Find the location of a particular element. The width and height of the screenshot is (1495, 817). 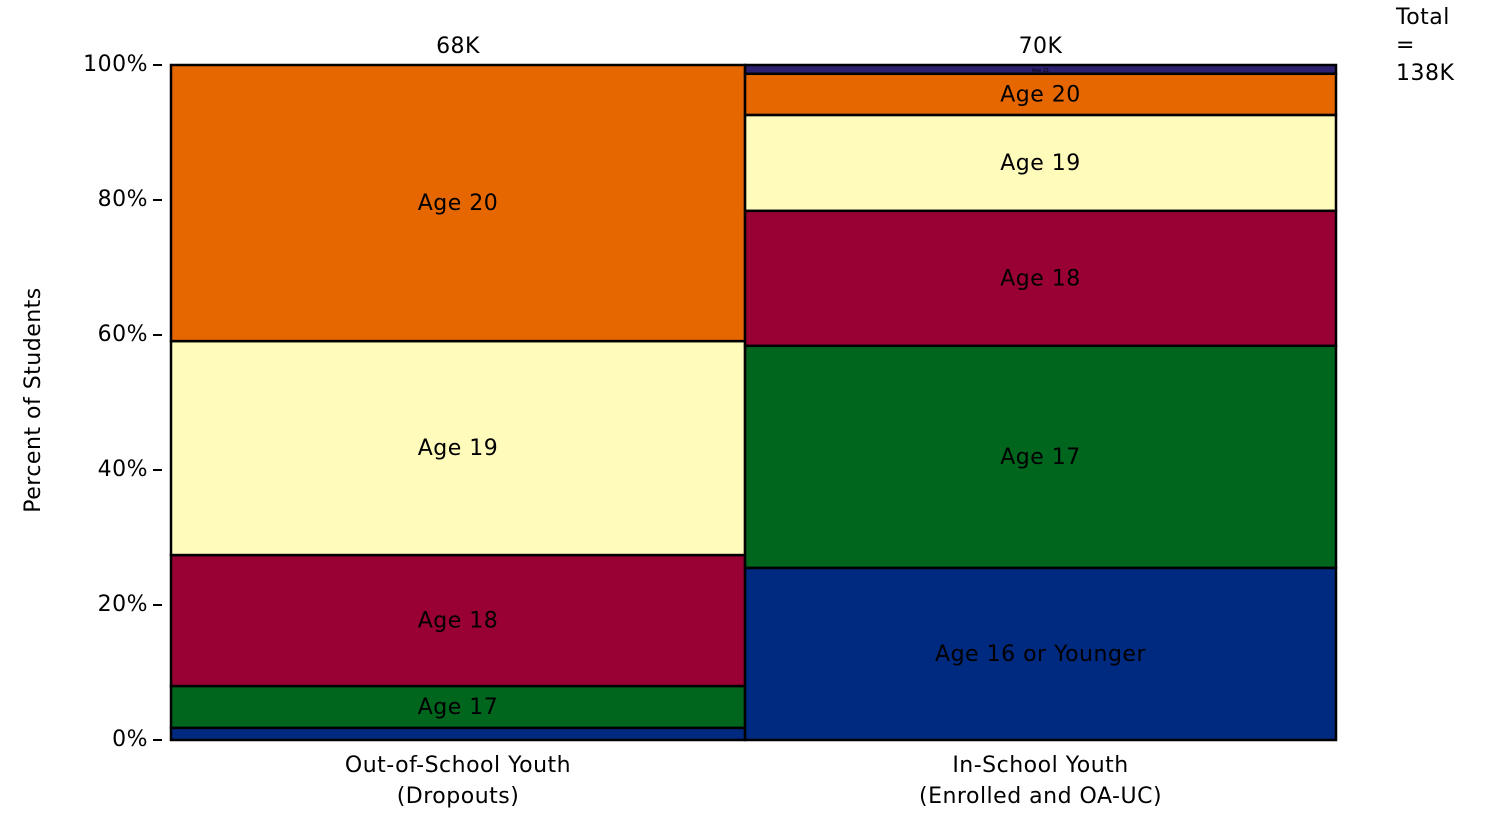

x-tick-label: Out-of-School Youth (Dropouts) is located at coordinates (458, 781).